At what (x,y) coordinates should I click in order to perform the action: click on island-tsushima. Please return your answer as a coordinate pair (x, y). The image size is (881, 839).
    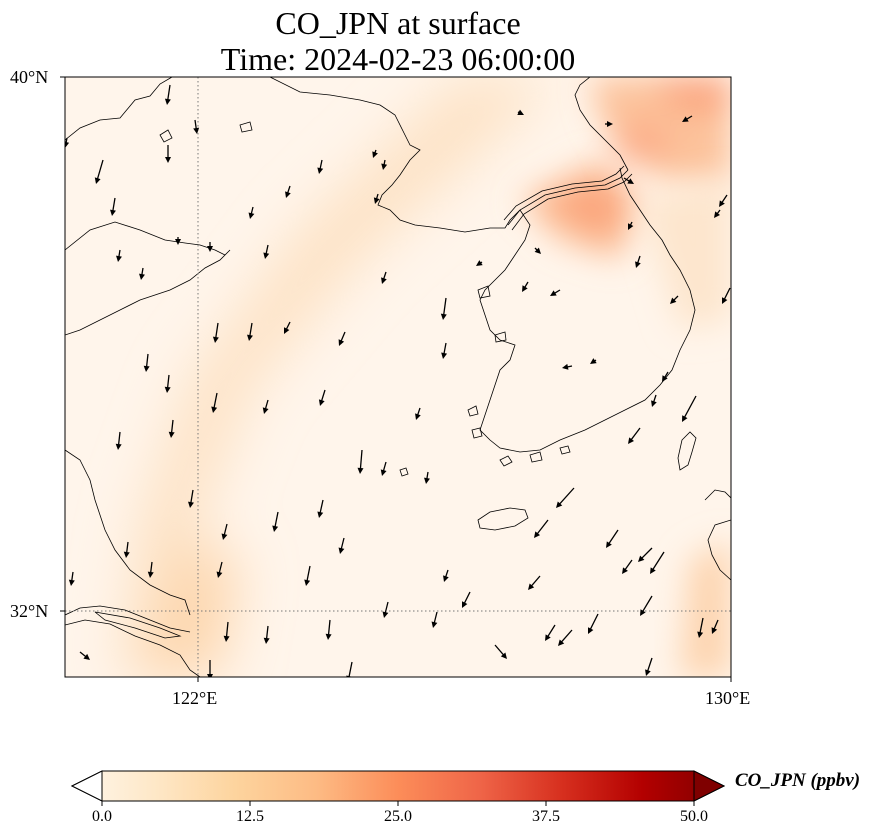
    Looking at the image, I should click on (687, 451).